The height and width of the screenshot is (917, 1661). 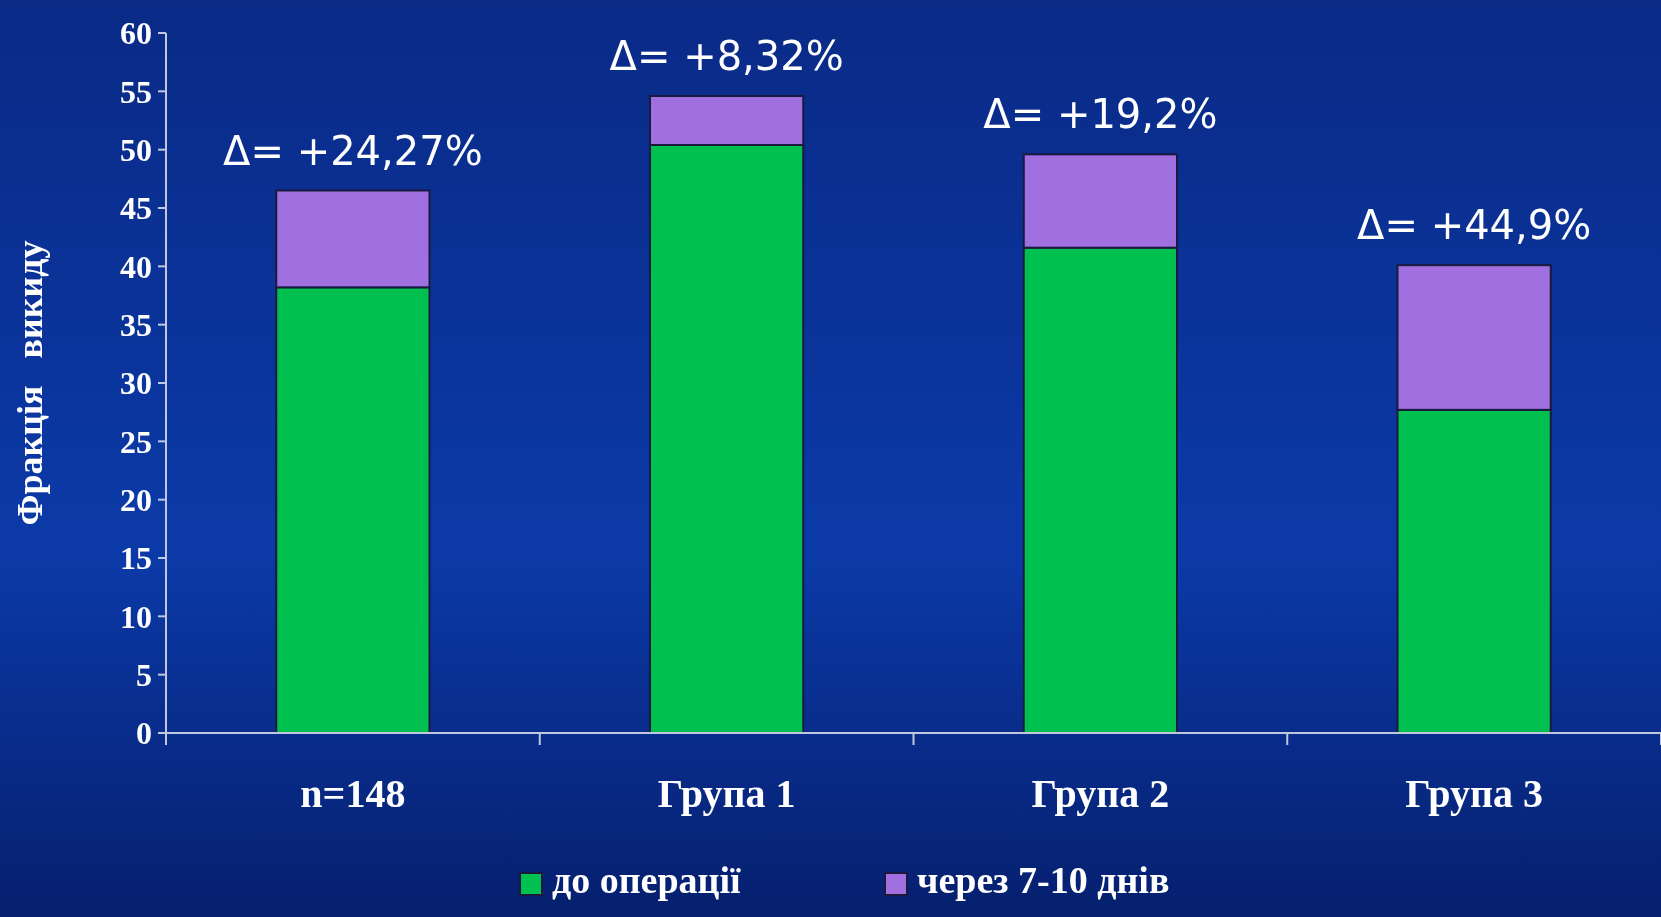 I want to click on y-tick-label: 15, so click(x=136, y=558).